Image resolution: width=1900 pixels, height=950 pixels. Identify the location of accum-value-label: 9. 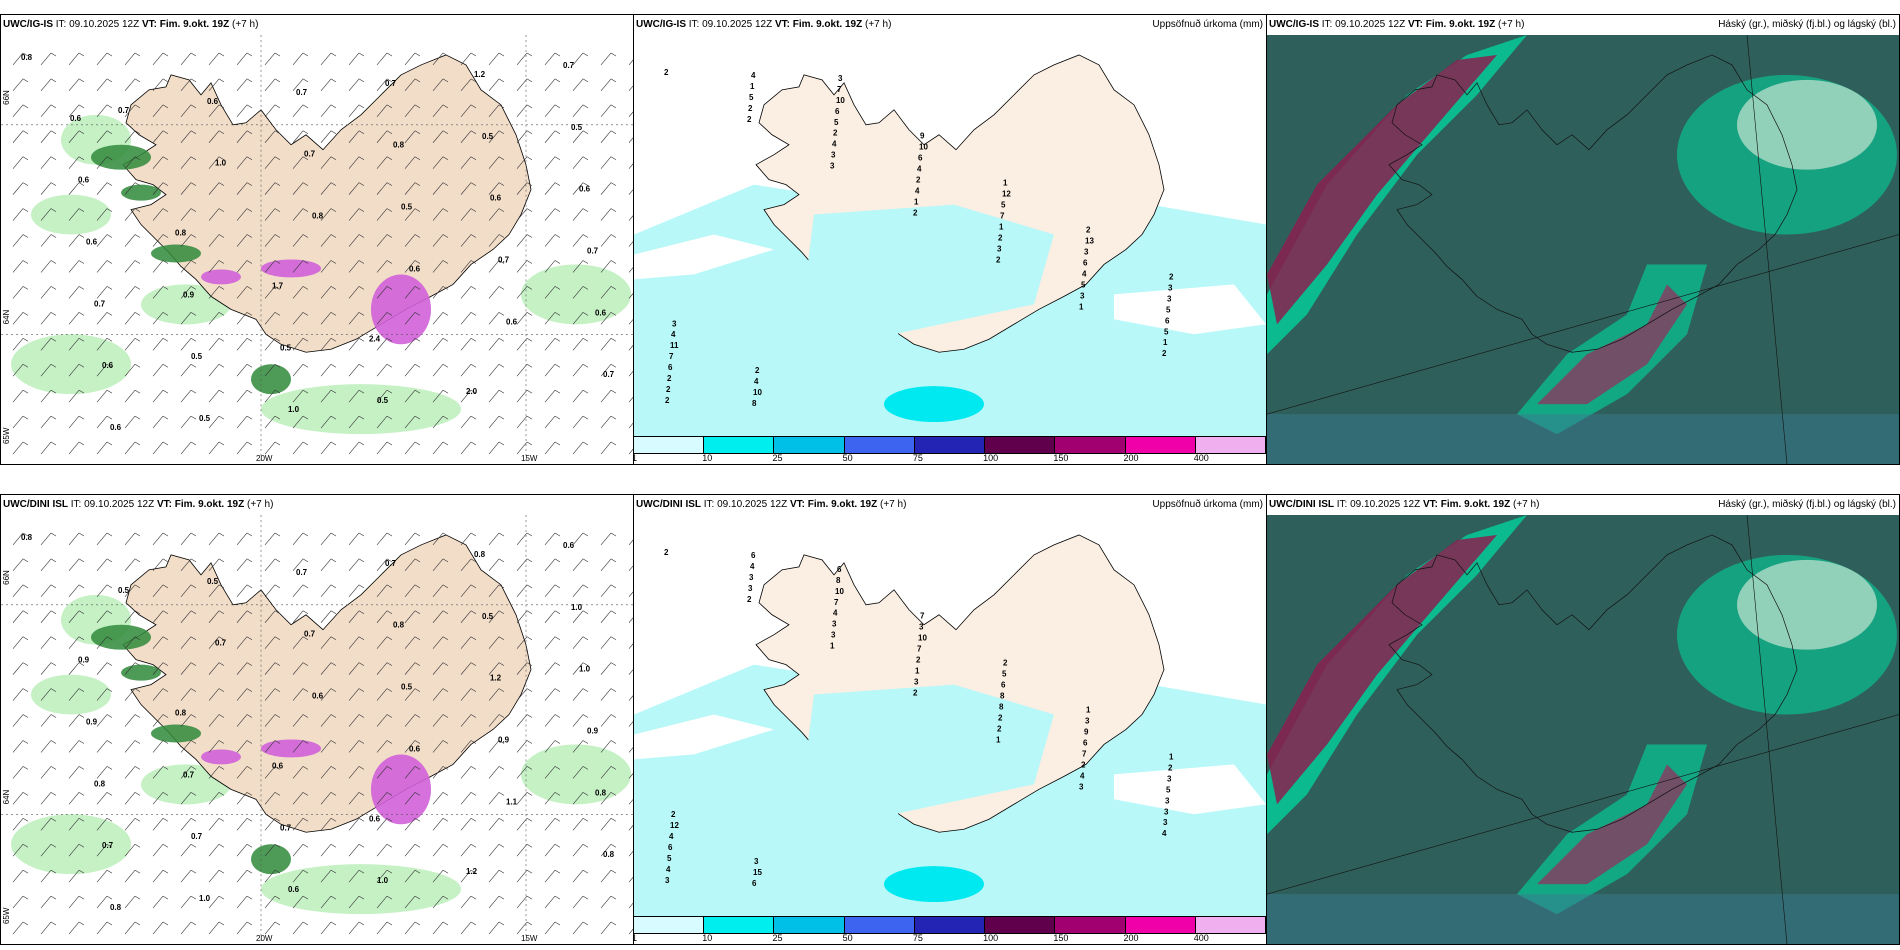
(1086, 731).